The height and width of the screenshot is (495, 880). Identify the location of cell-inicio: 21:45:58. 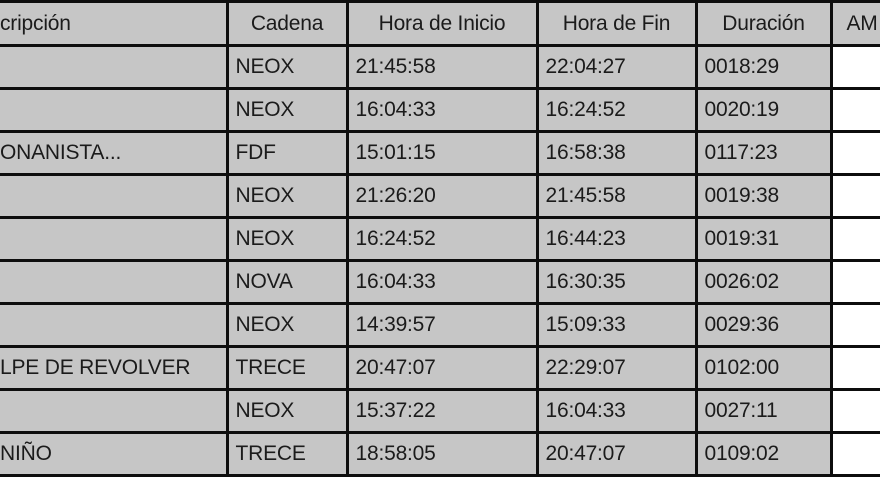
(442, 67).